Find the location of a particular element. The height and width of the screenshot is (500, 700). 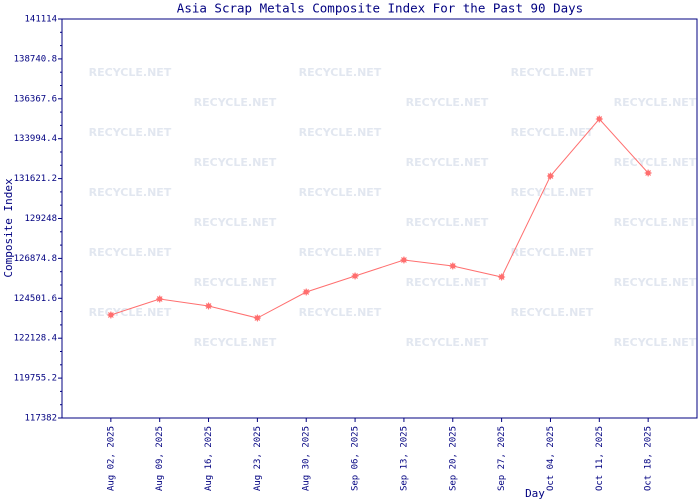

y-tick-label: 117382 is located at coordinates (40, 419).